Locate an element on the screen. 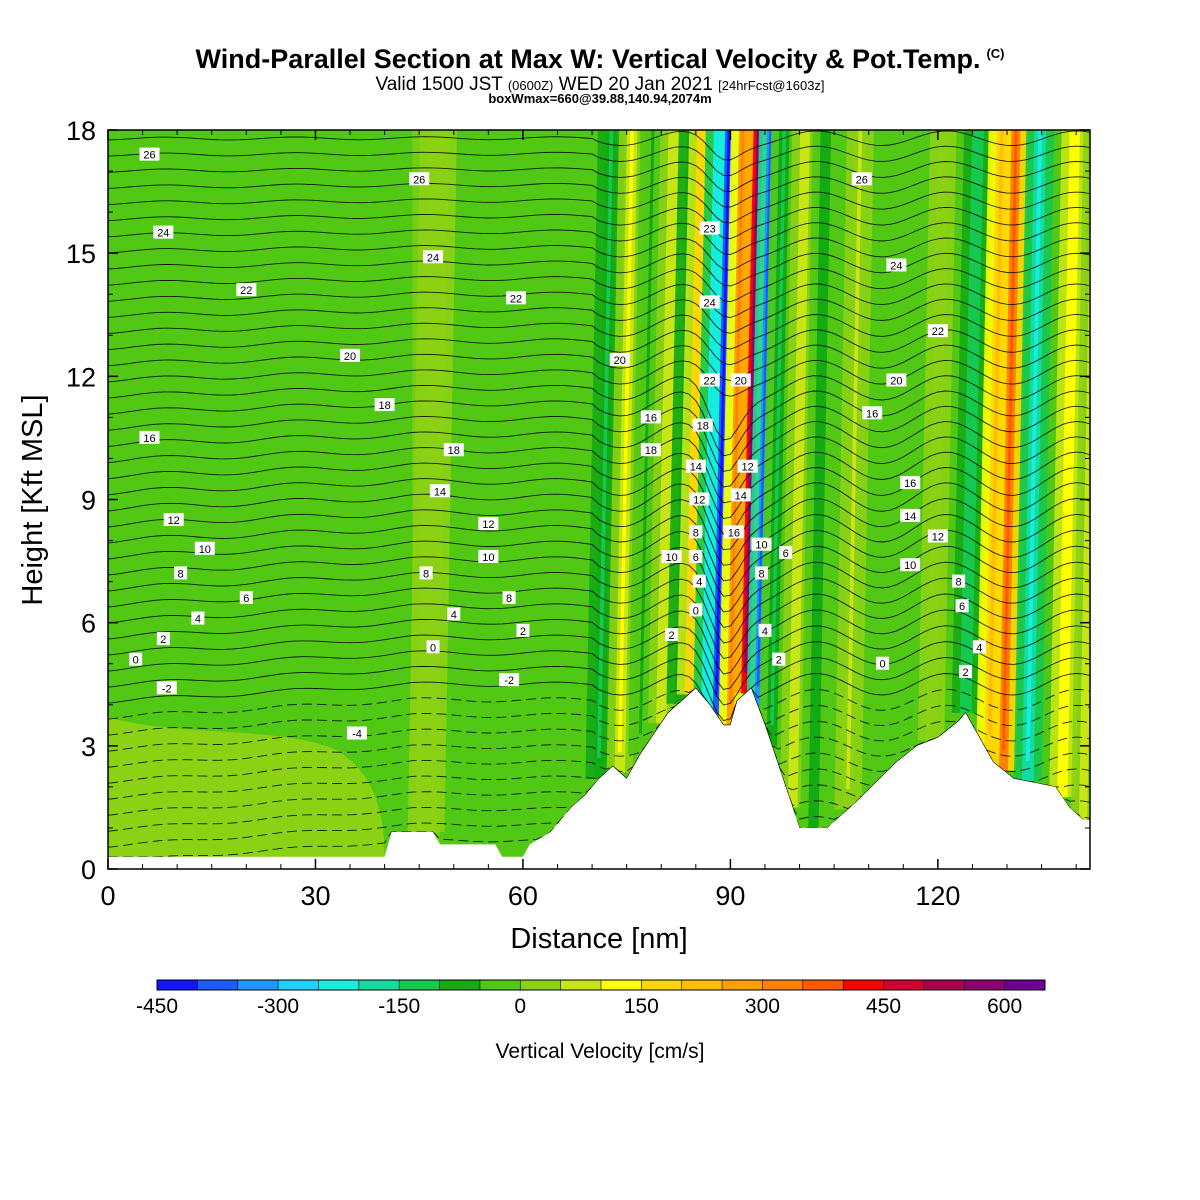 Image resolution: width=1200 pixels, height=1200 pixels. velocity-band is located at coordinates (820, 479).